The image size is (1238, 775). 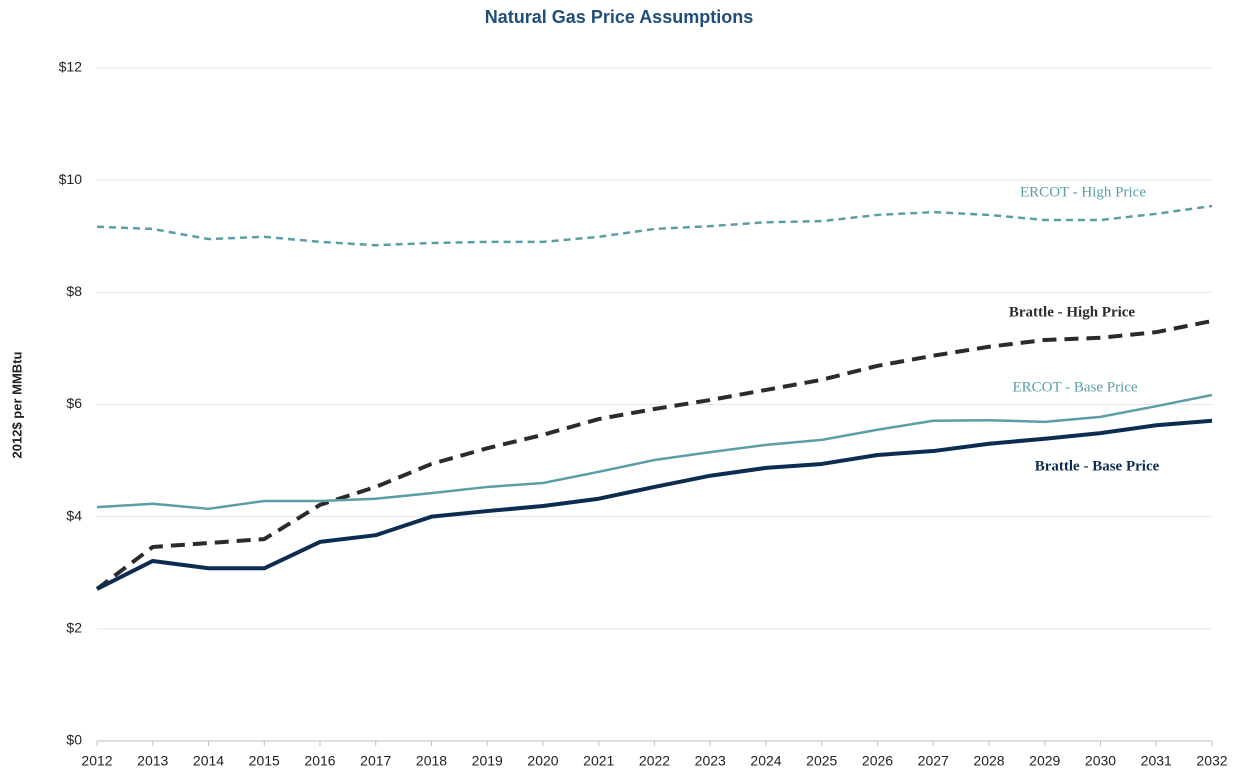 I want to click on x-tick-label: 2031, so click(x=1156, y=761).